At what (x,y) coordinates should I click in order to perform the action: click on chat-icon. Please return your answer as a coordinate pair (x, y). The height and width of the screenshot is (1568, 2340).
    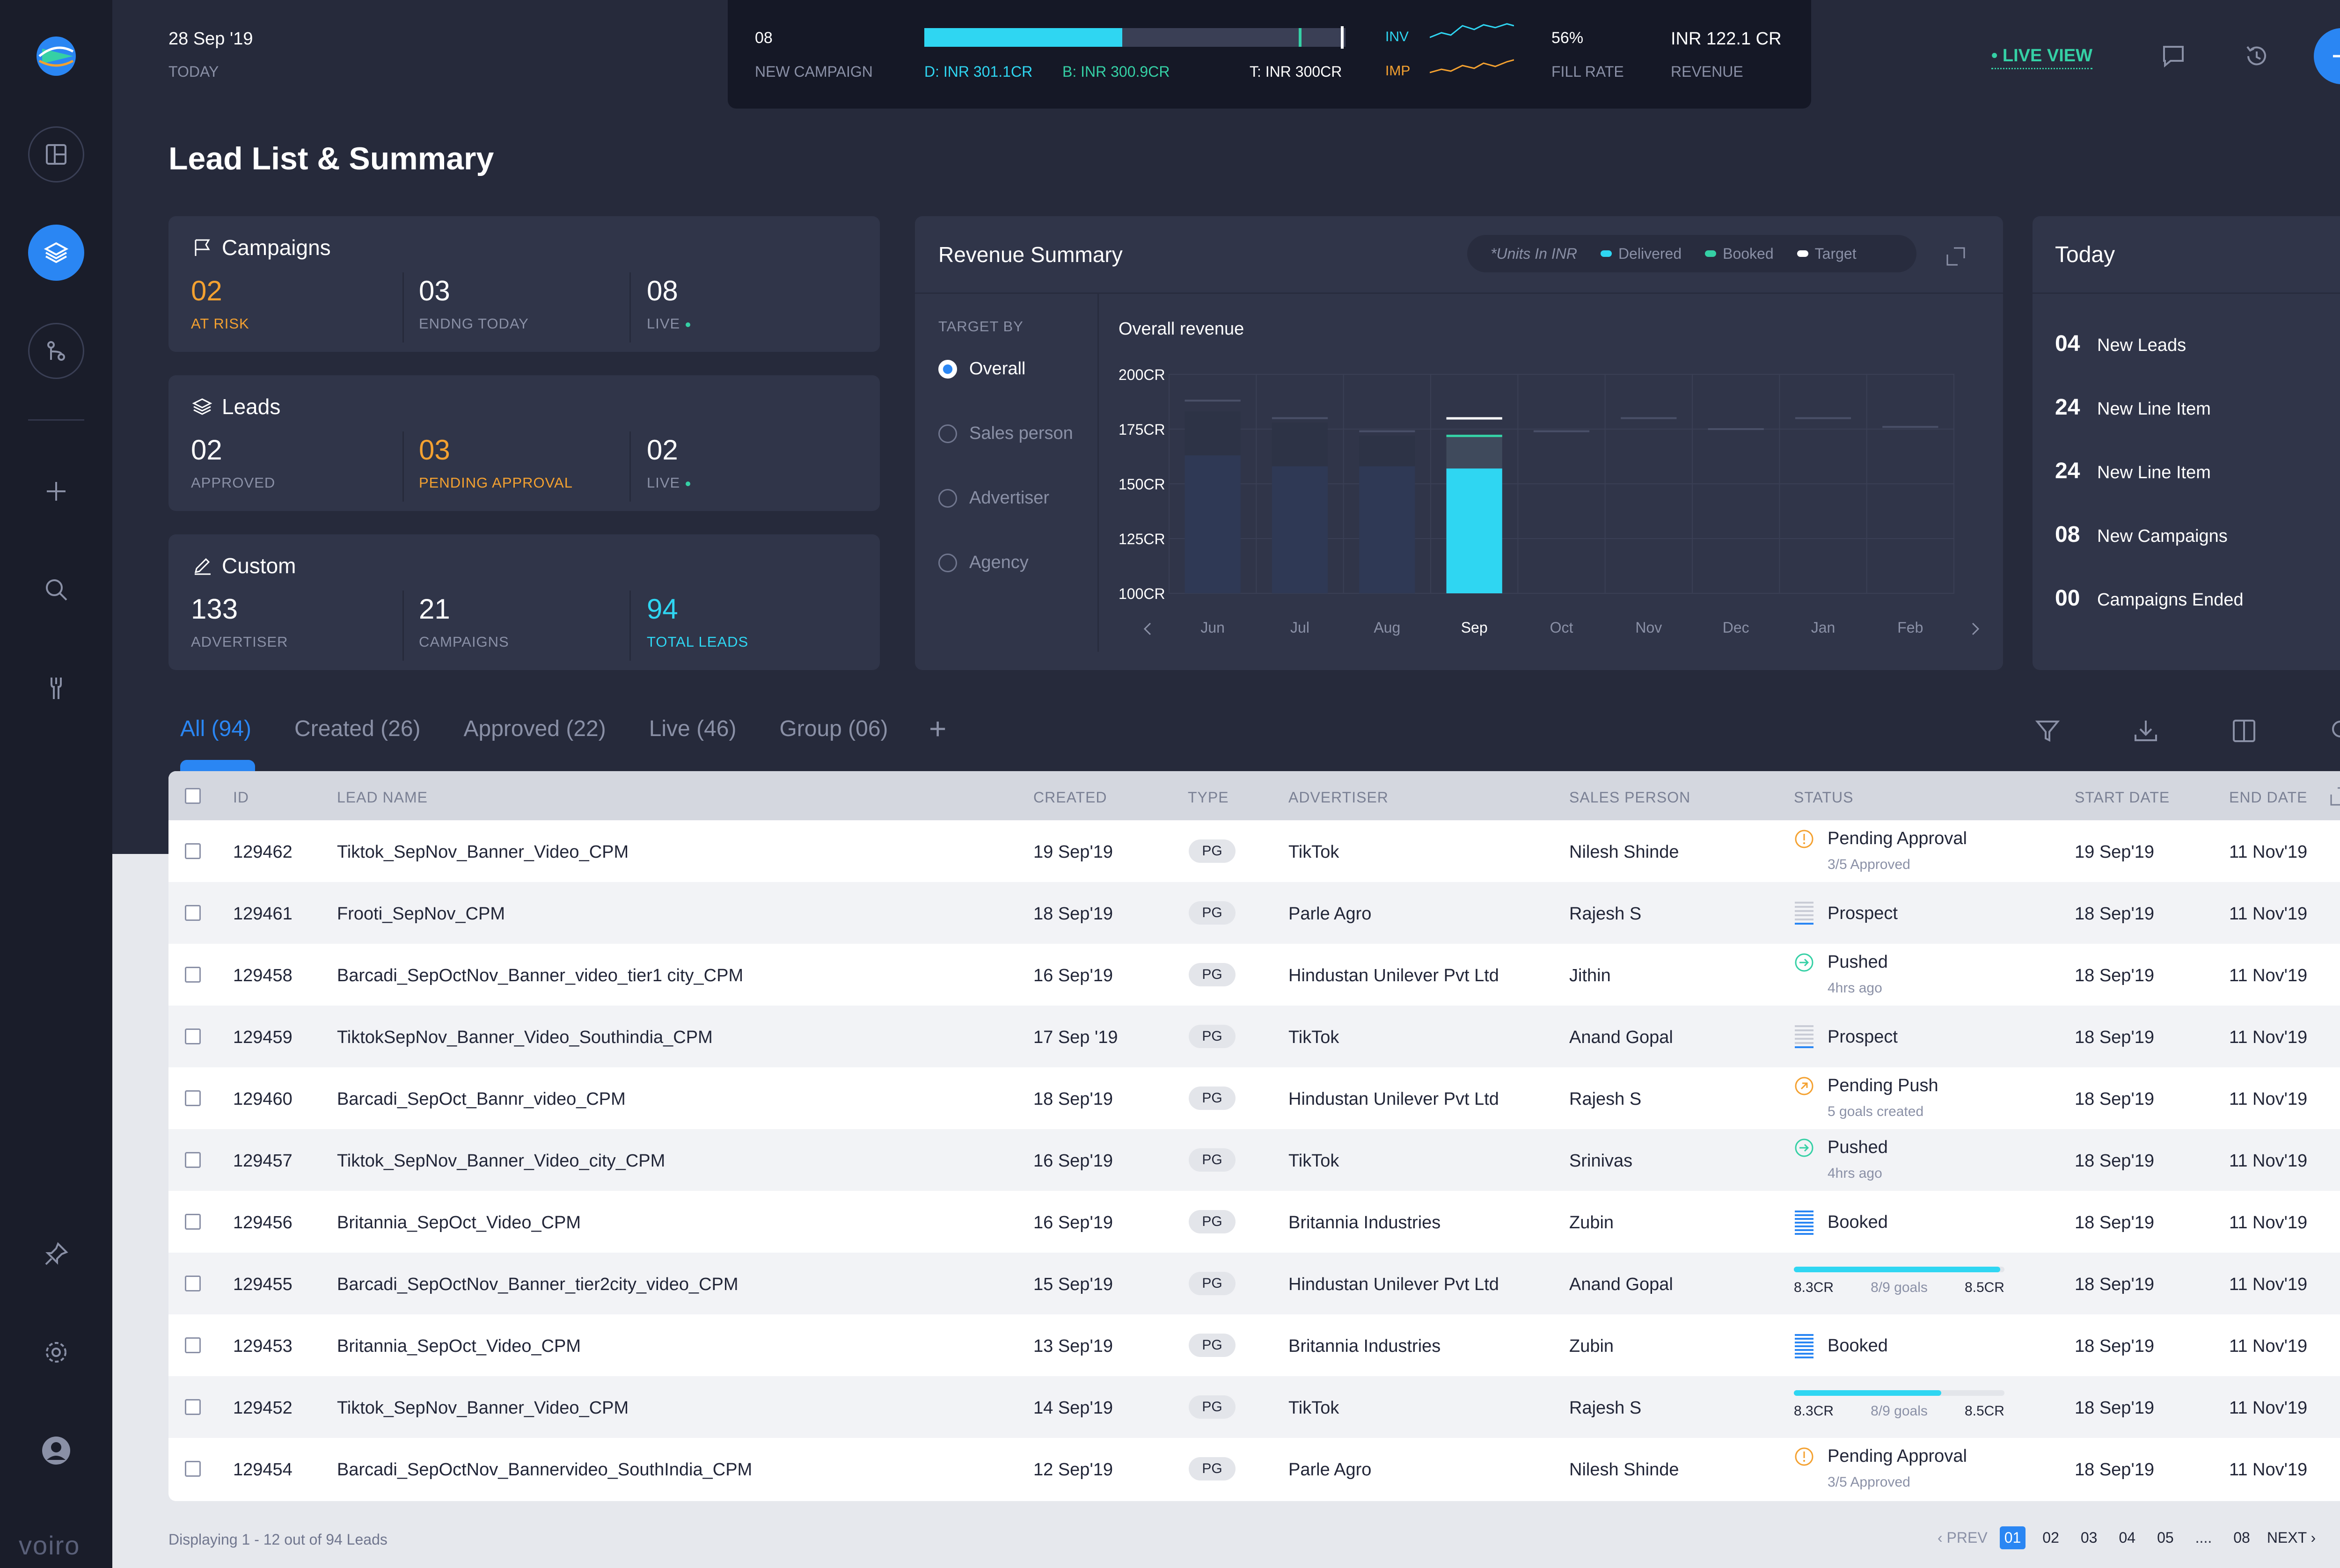
    Looking at the image, I should click on (2173, 56).